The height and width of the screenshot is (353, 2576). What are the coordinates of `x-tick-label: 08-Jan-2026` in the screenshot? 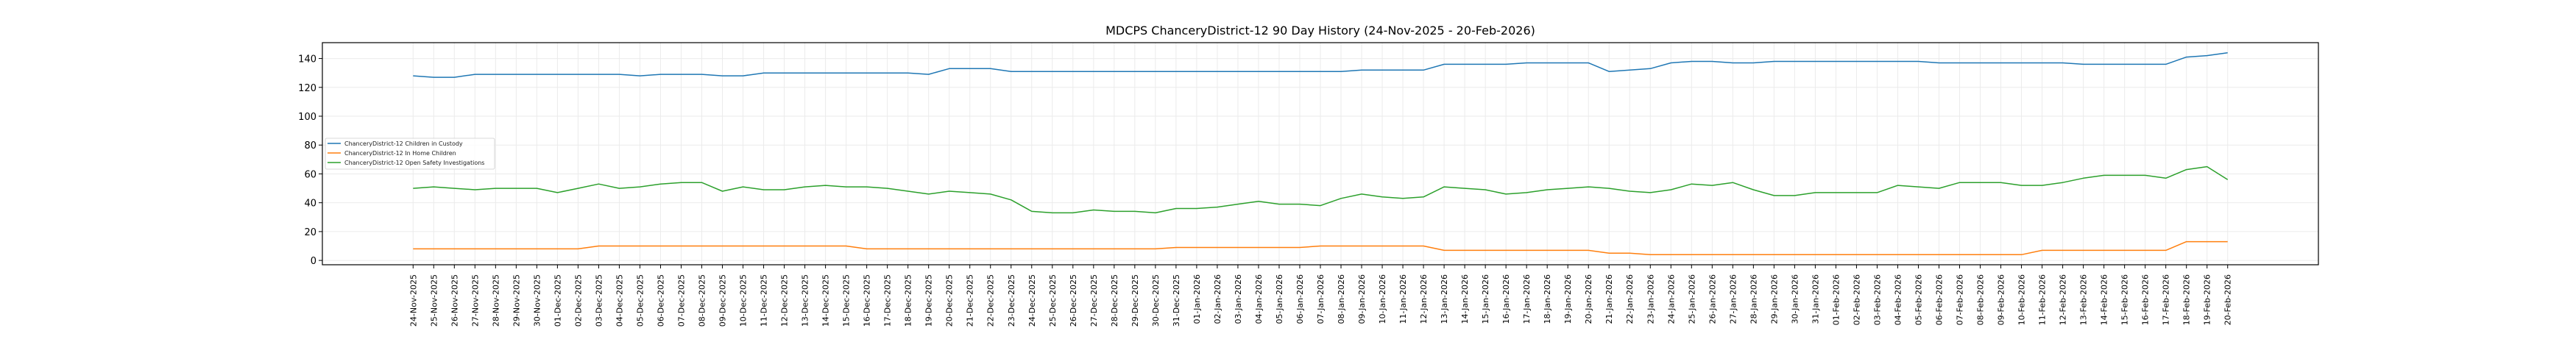 It's located at (1341, 299).